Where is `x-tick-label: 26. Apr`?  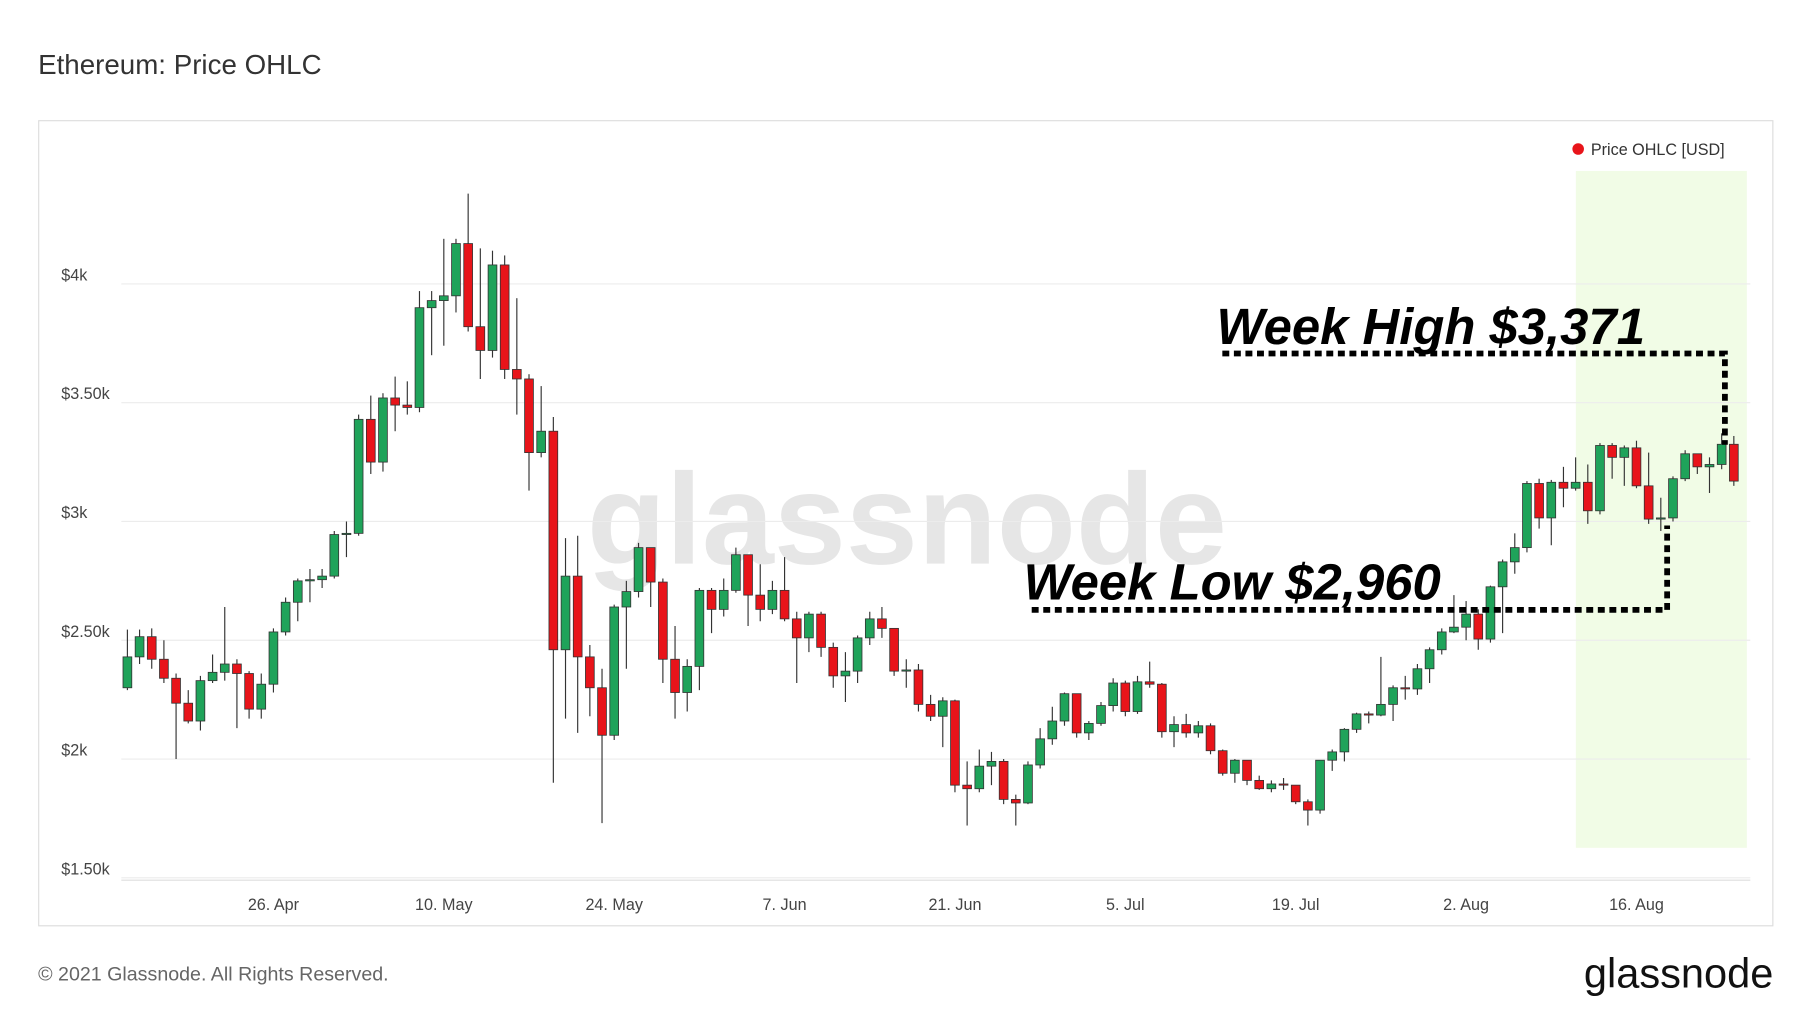
x-tick-label: 26. Apr is located at coordinates (274, 905).